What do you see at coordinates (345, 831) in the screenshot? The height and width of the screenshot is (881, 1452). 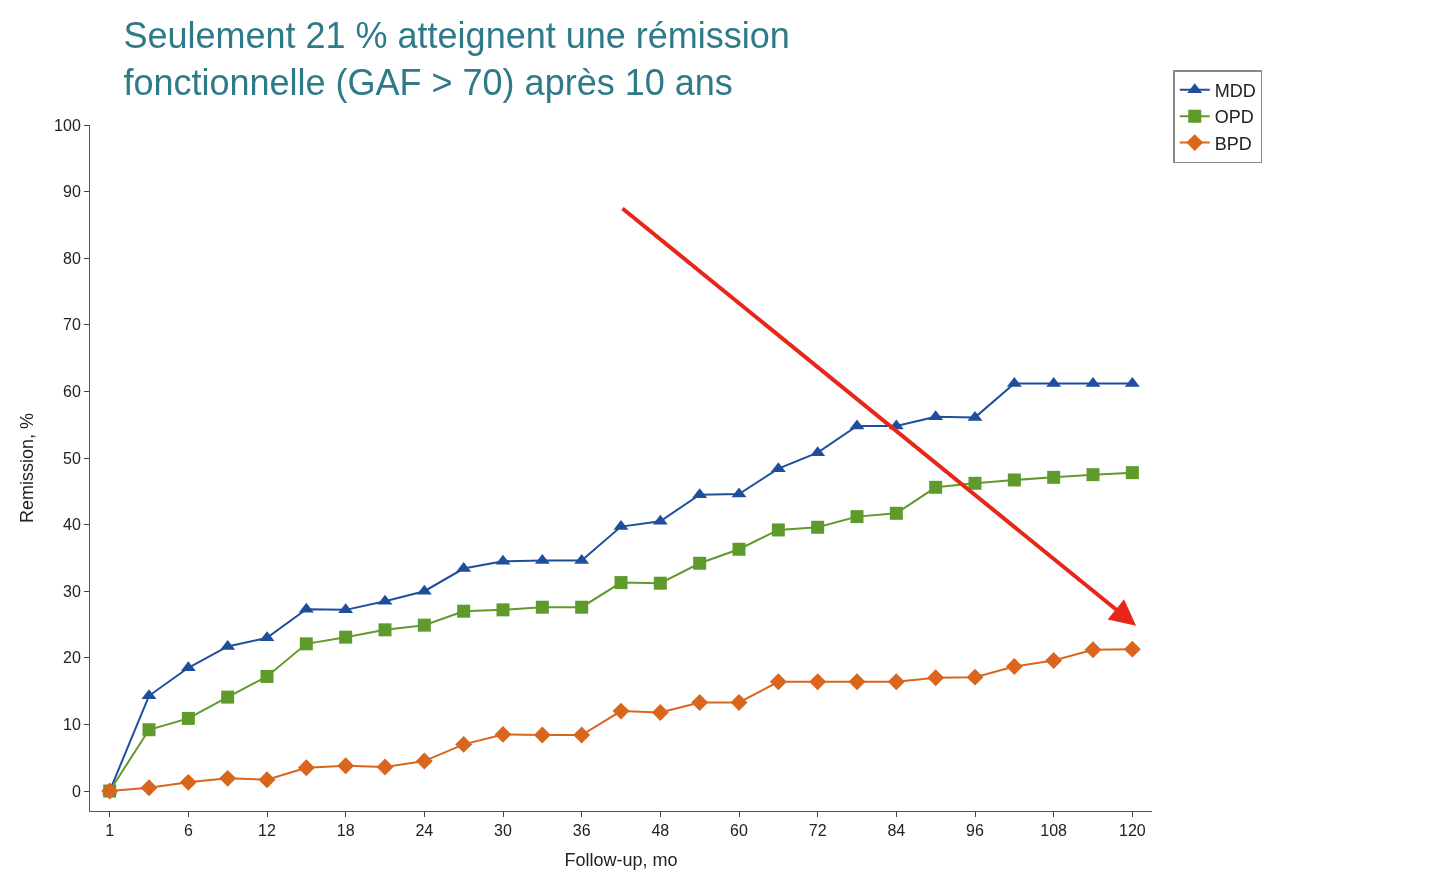 I see `x-tick-label: 18` at bounding box center [345, 831].